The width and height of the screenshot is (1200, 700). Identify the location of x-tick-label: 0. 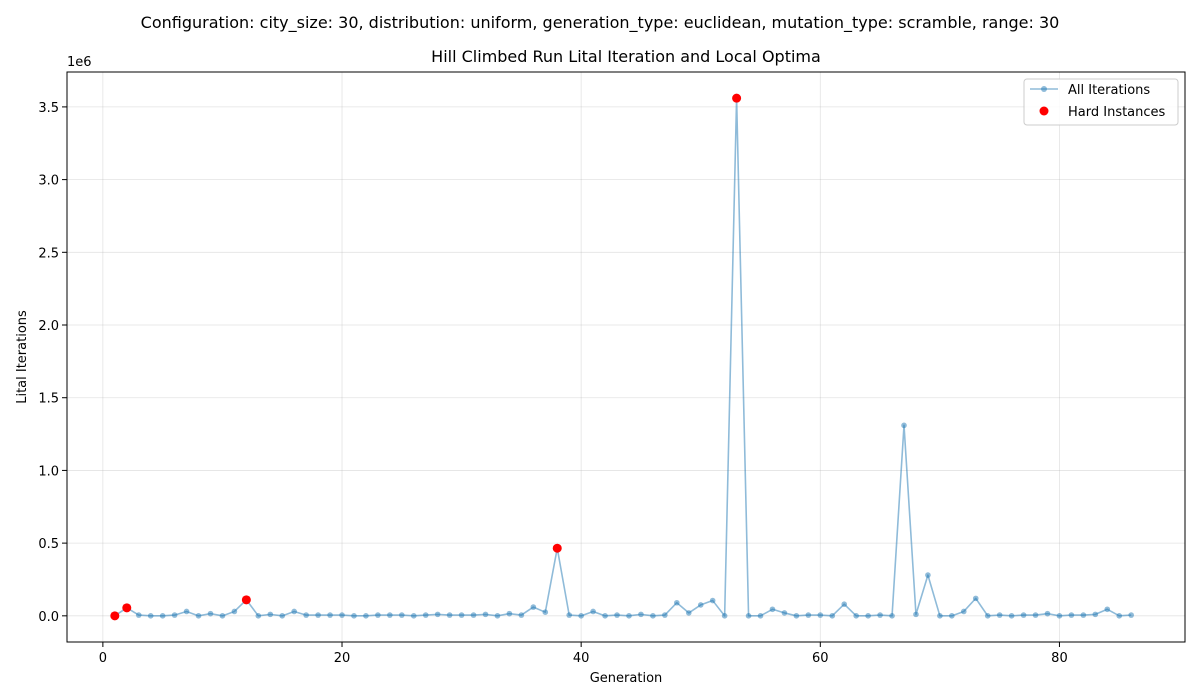
(103, 658).